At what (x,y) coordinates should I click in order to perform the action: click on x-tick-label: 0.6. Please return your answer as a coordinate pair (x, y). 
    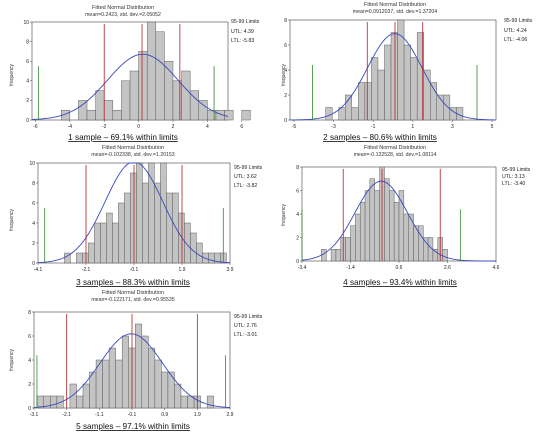
    Looking at the image, I should click on (399, 268).